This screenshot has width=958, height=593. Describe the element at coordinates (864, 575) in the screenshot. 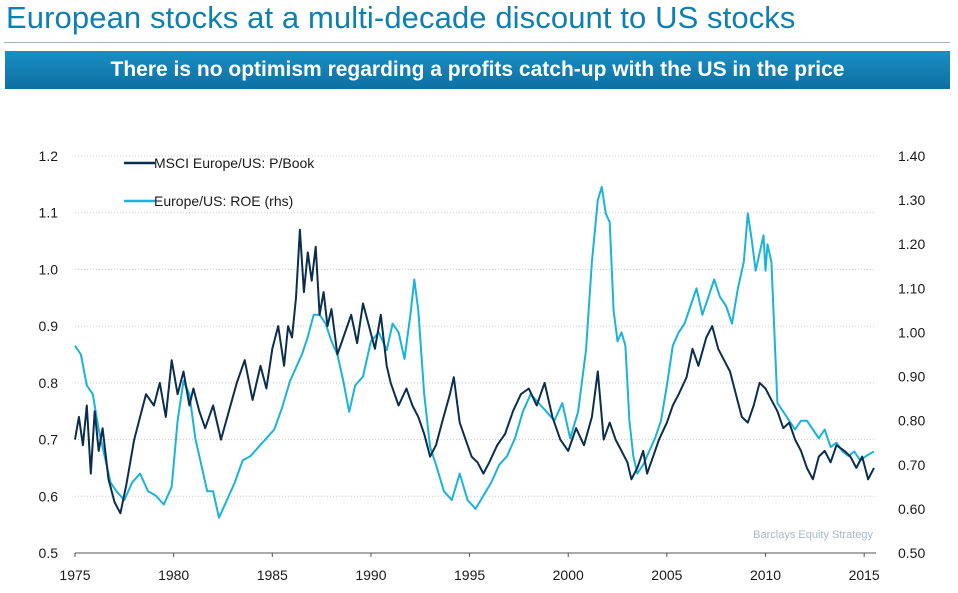

I see `x-tick-label: 2015` at that location.